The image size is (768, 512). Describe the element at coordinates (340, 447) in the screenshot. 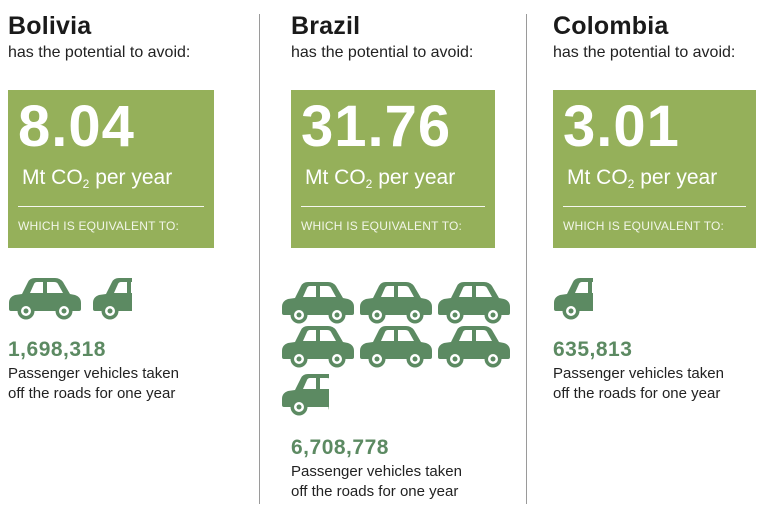

I see `vehicle-count: 6,708,778` at that location.